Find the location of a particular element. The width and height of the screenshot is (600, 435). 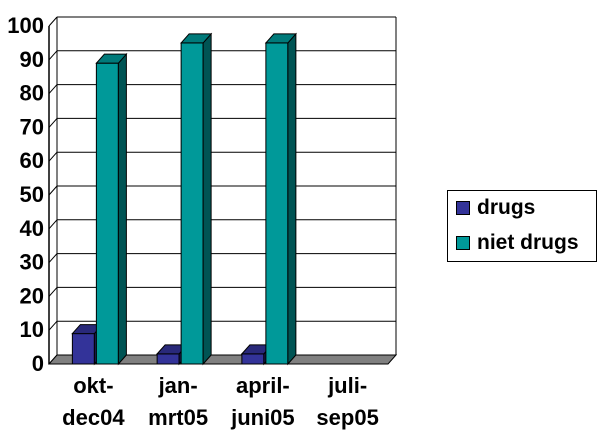

x-tick-label: sep05 is located at coordinates (347, 417).